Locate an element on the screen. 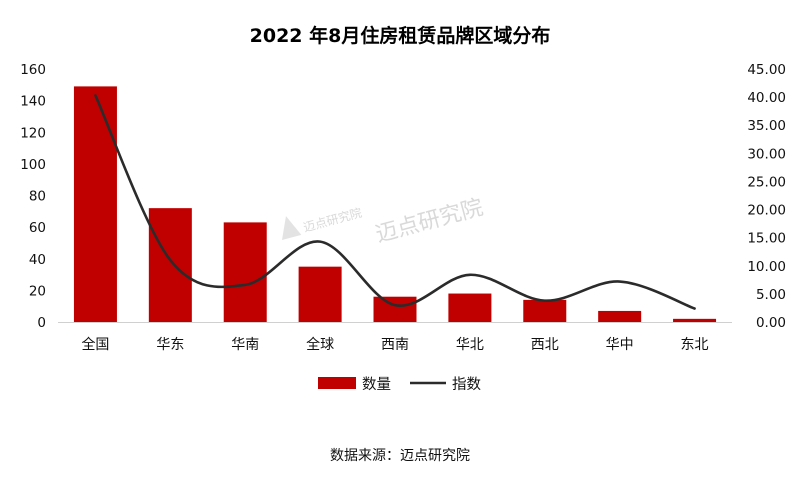 This screenshot has height=478, width=800. left-axis-tick-label: 160 is located at coordinates (33, 70).